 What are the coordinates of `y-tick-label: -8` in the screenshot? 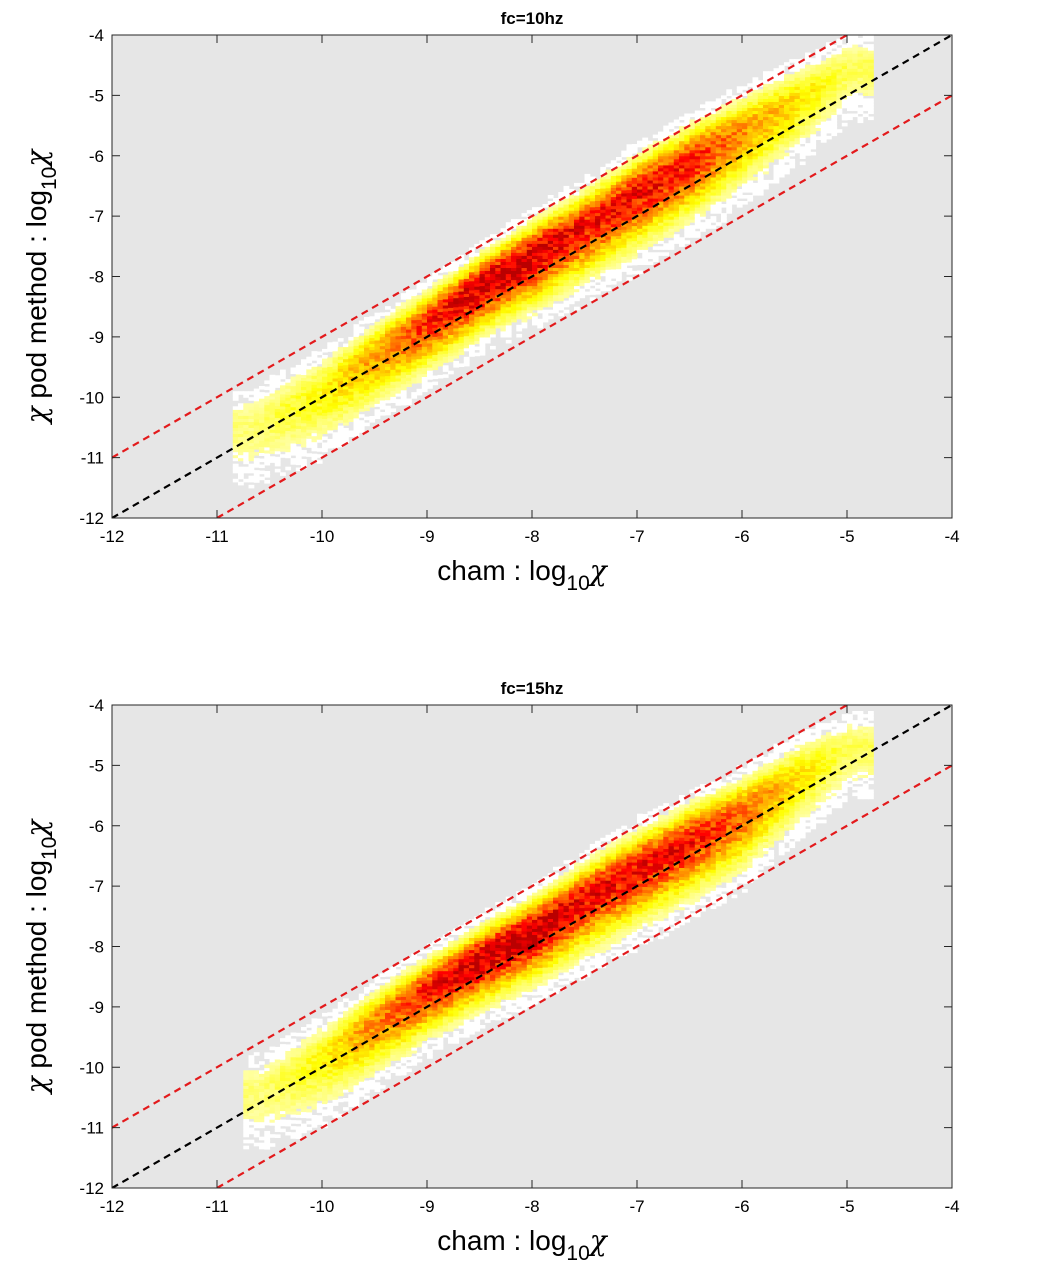 It's located at (96, 277).